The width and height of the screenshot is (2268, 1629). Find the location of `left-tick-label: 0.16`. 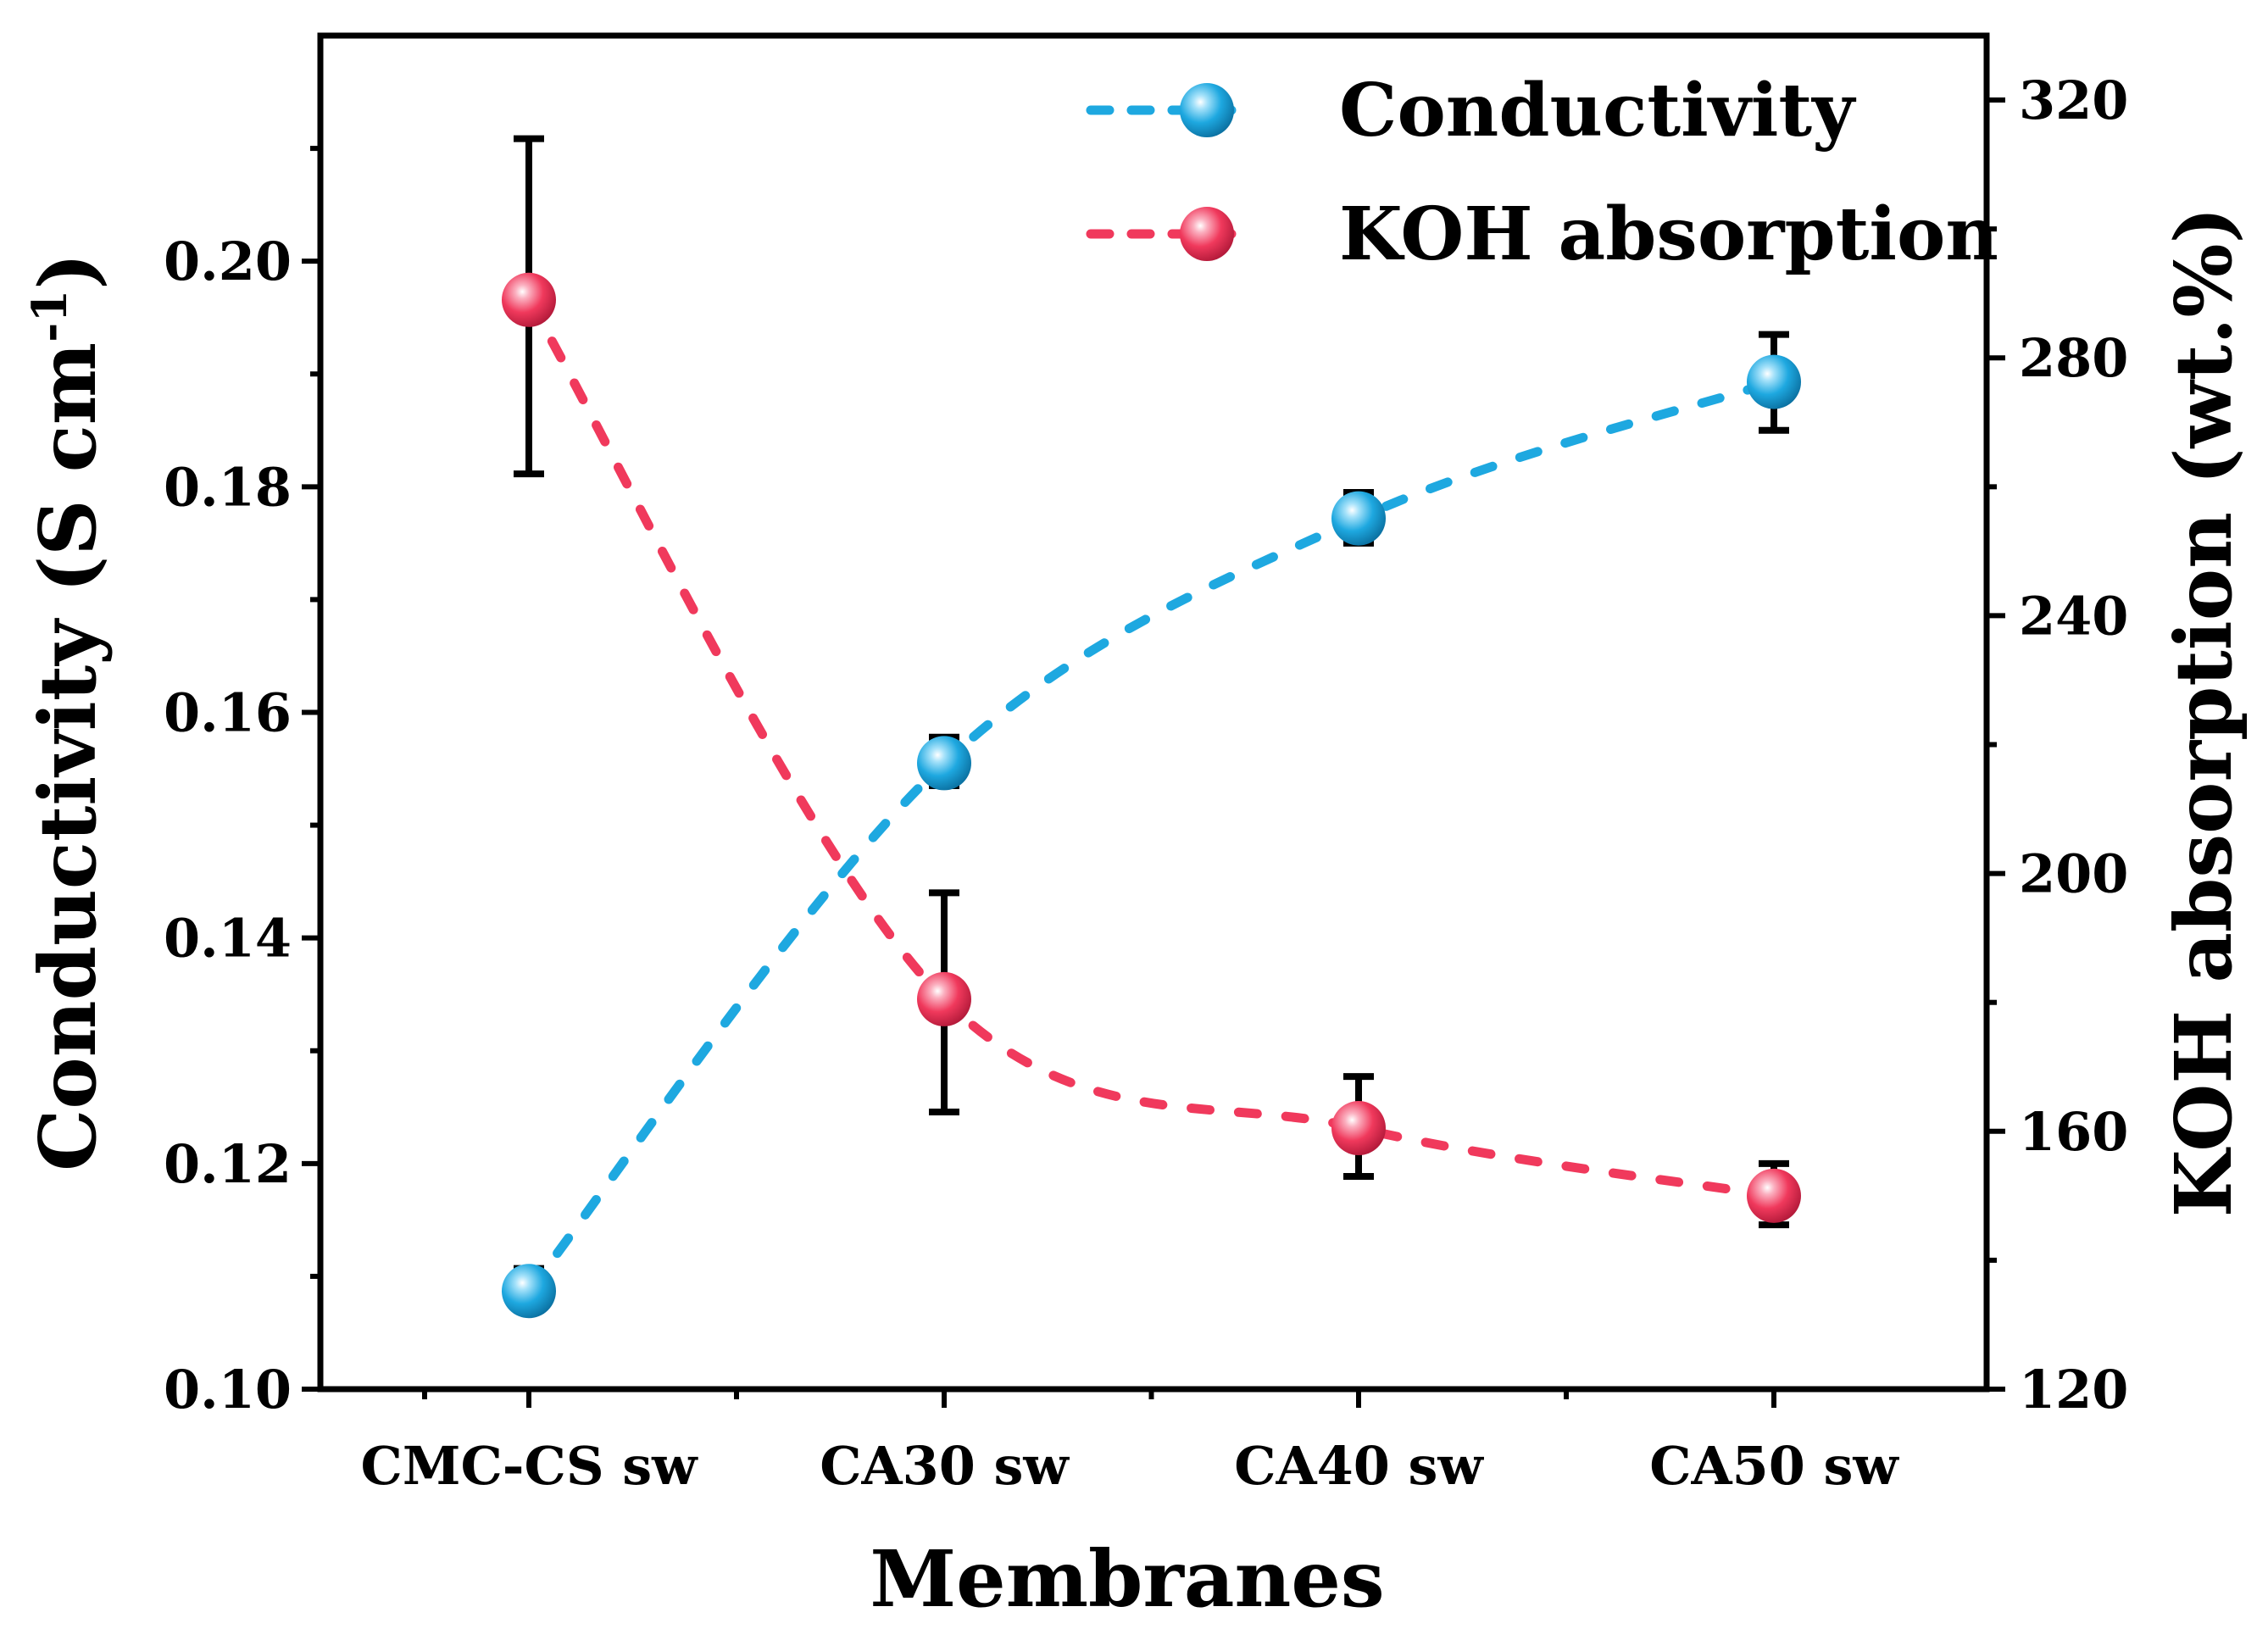

left-tick-label: 0.16 is located at coordinates (228, 713).